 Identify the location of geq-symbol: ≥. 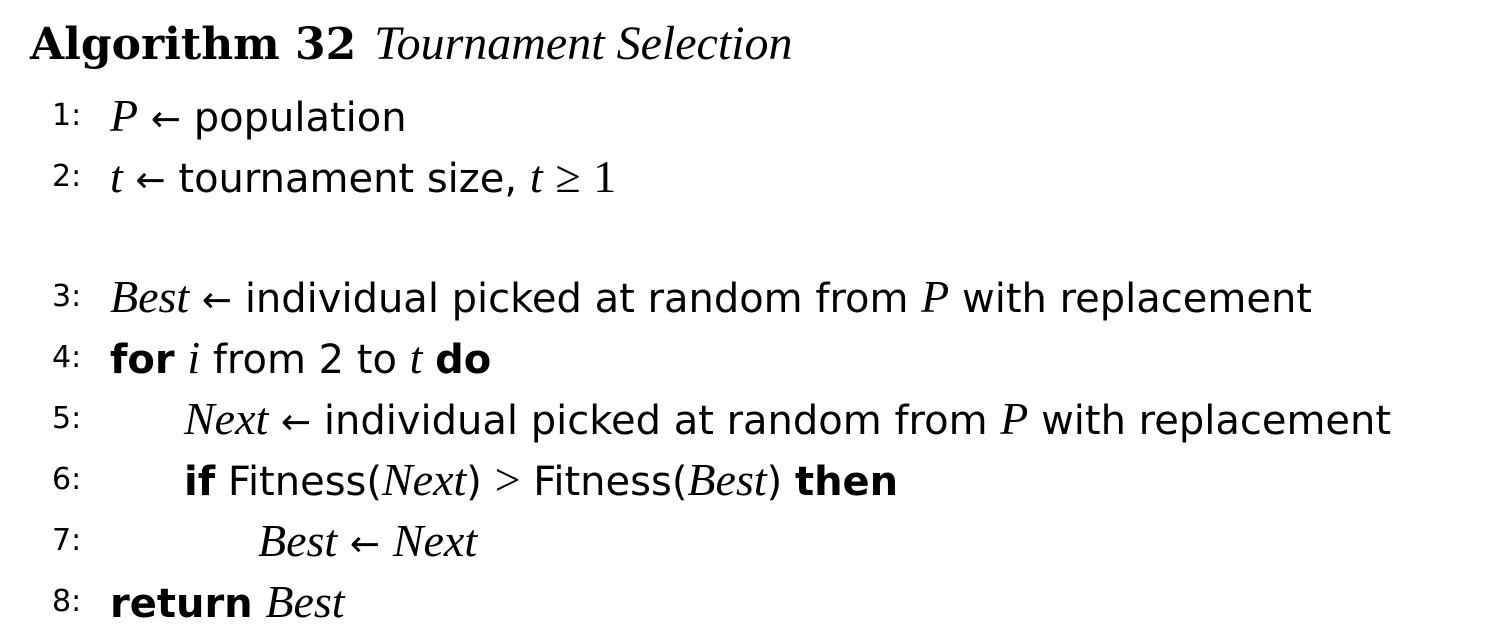
(568, 176).